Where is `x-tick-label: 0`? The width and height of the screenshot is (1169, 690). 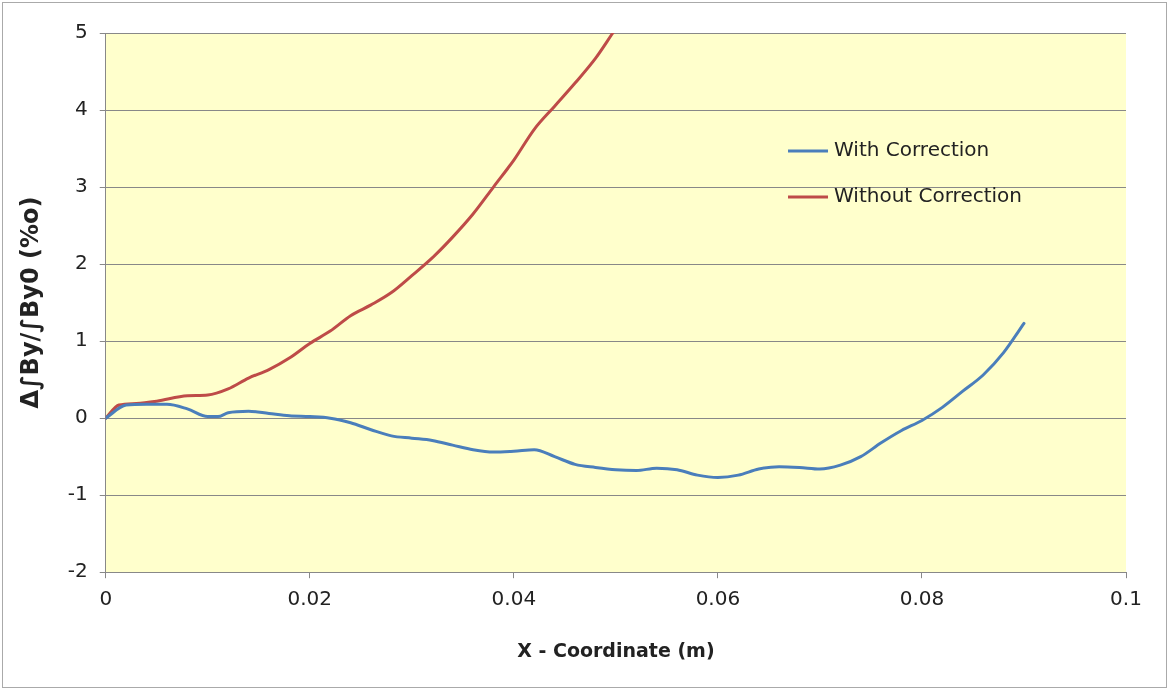 x-tick-label: 0 is located at coordinates (106, 598).